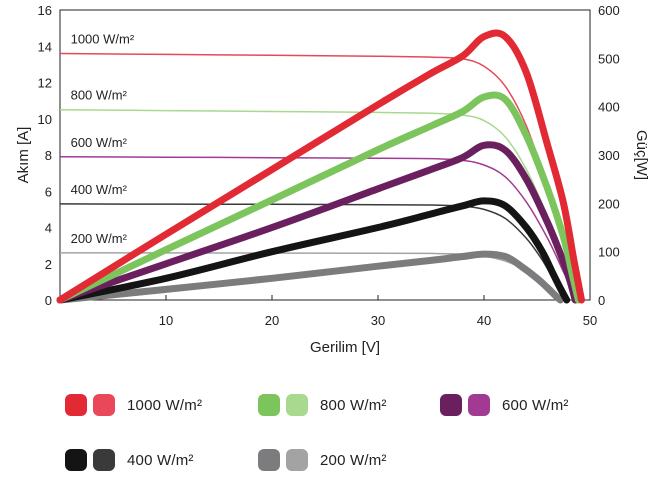  Describe the element at coordinates (609, 58) in the screenshot. I see `y-right-tick-label: 500` at that location.